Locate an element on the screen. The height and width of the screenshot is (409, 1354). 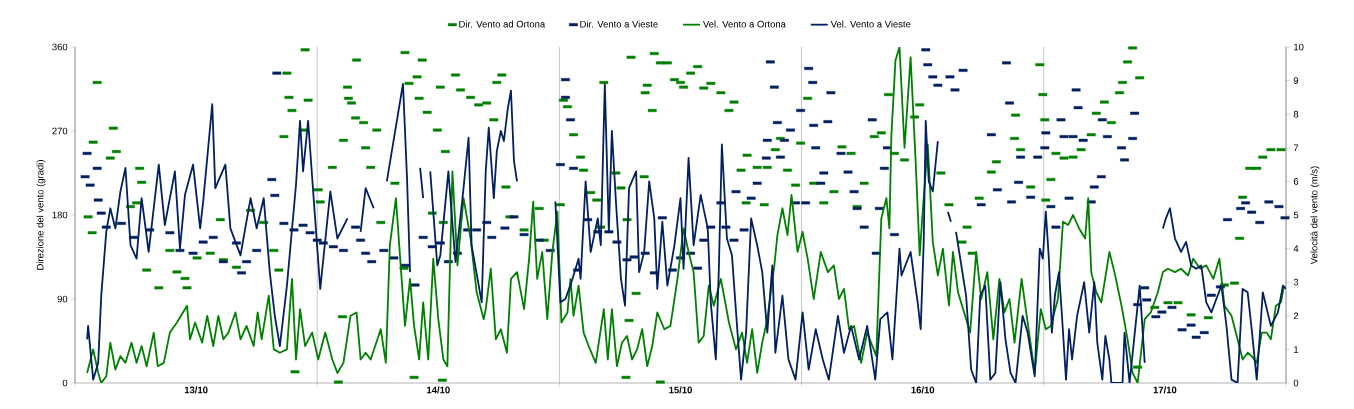
legend-label: Vel. Vento a Ortona is located at coordinates (744, 24).